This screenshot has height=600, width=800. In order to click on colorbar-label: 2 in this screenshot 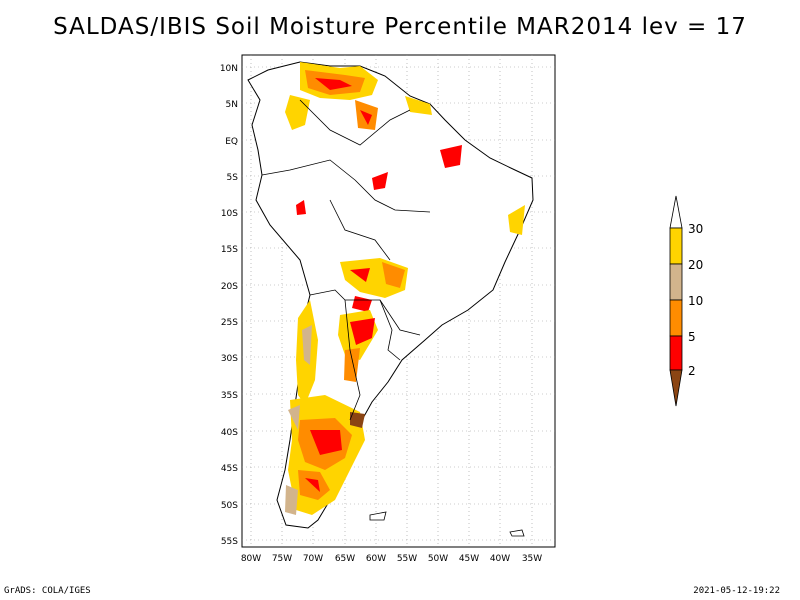, I will do `click(692, 371)`.